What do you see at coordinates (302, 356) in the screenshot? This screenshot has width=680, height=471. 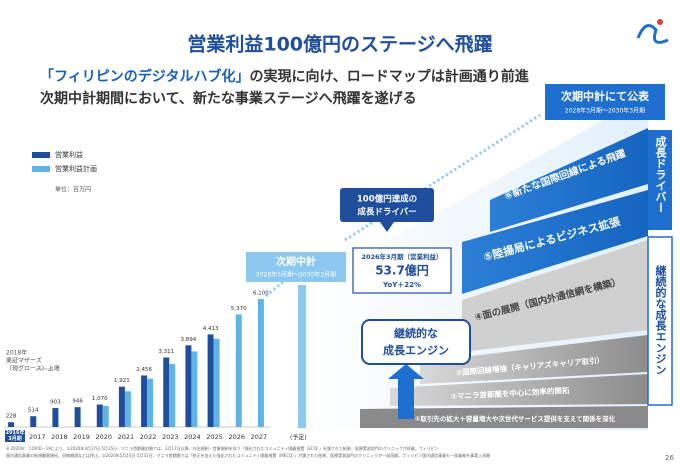 I see `next-plan-bar` at bounding box center [302, 356].